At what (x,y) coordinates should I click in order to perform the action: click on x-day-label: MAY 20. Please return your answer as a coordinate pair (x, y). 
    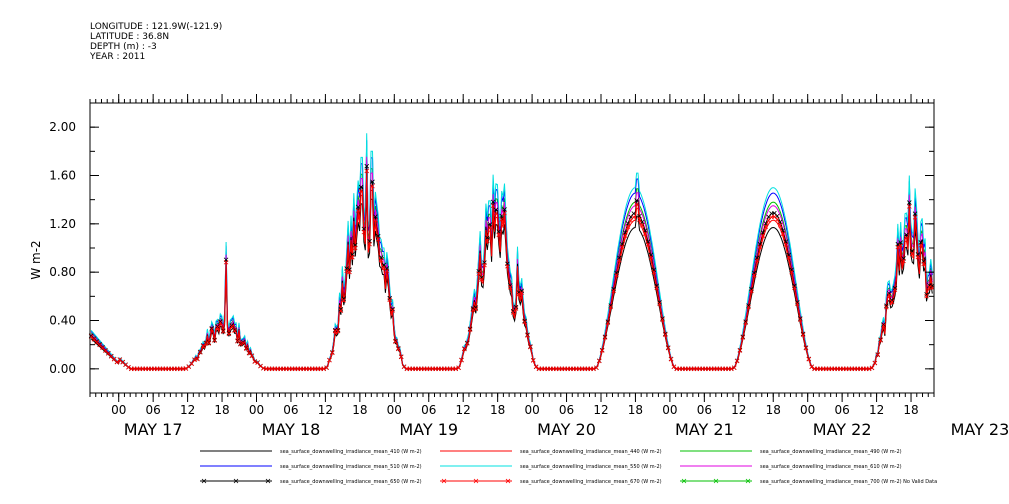
    Looking at the image, I should click on (566, 429).